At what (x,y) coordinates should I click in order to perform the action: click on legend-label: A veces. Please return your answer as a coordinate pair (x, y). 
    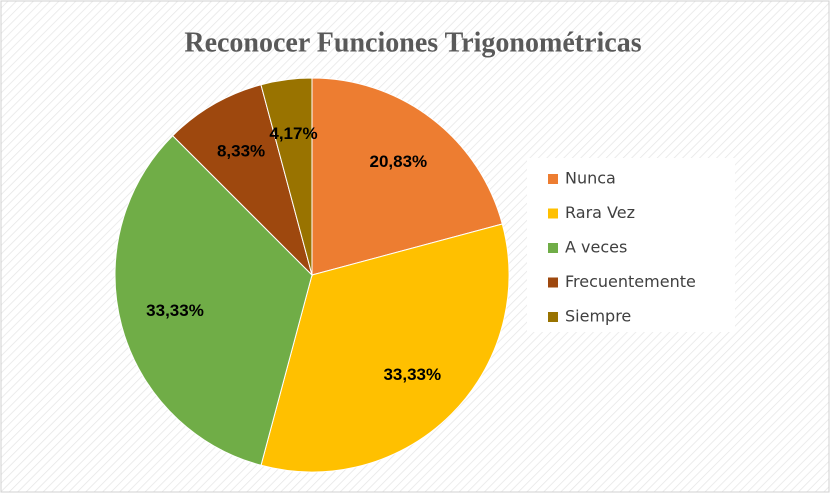
    Looking at the image, I should click on (596, 247).